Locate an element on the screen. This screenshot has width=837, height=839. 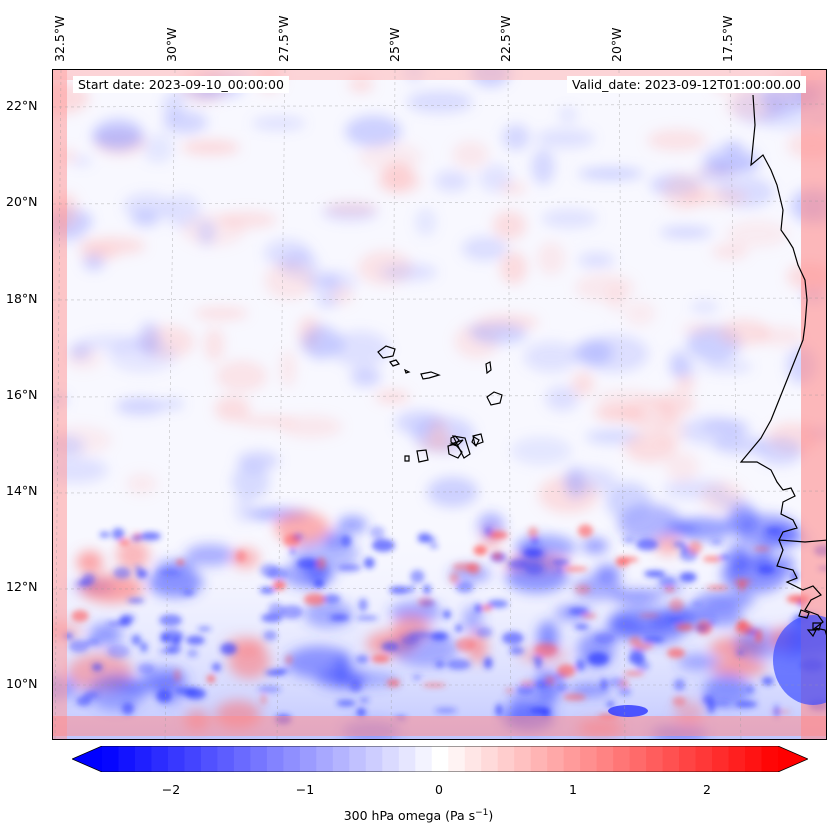
colorbar-tick: 0 is located at coordinates (439, 789).